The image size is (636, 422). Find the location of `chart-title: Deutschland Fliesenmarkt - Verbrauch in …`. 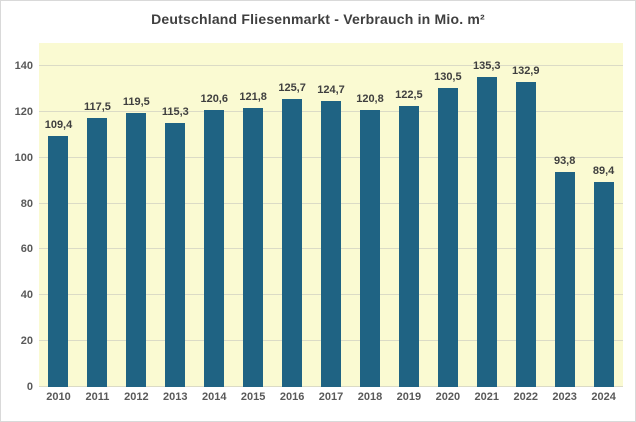

chart-title: Deutschland Fliesenmarkt - Verbrauch in … is located at coordinates (318, 19).